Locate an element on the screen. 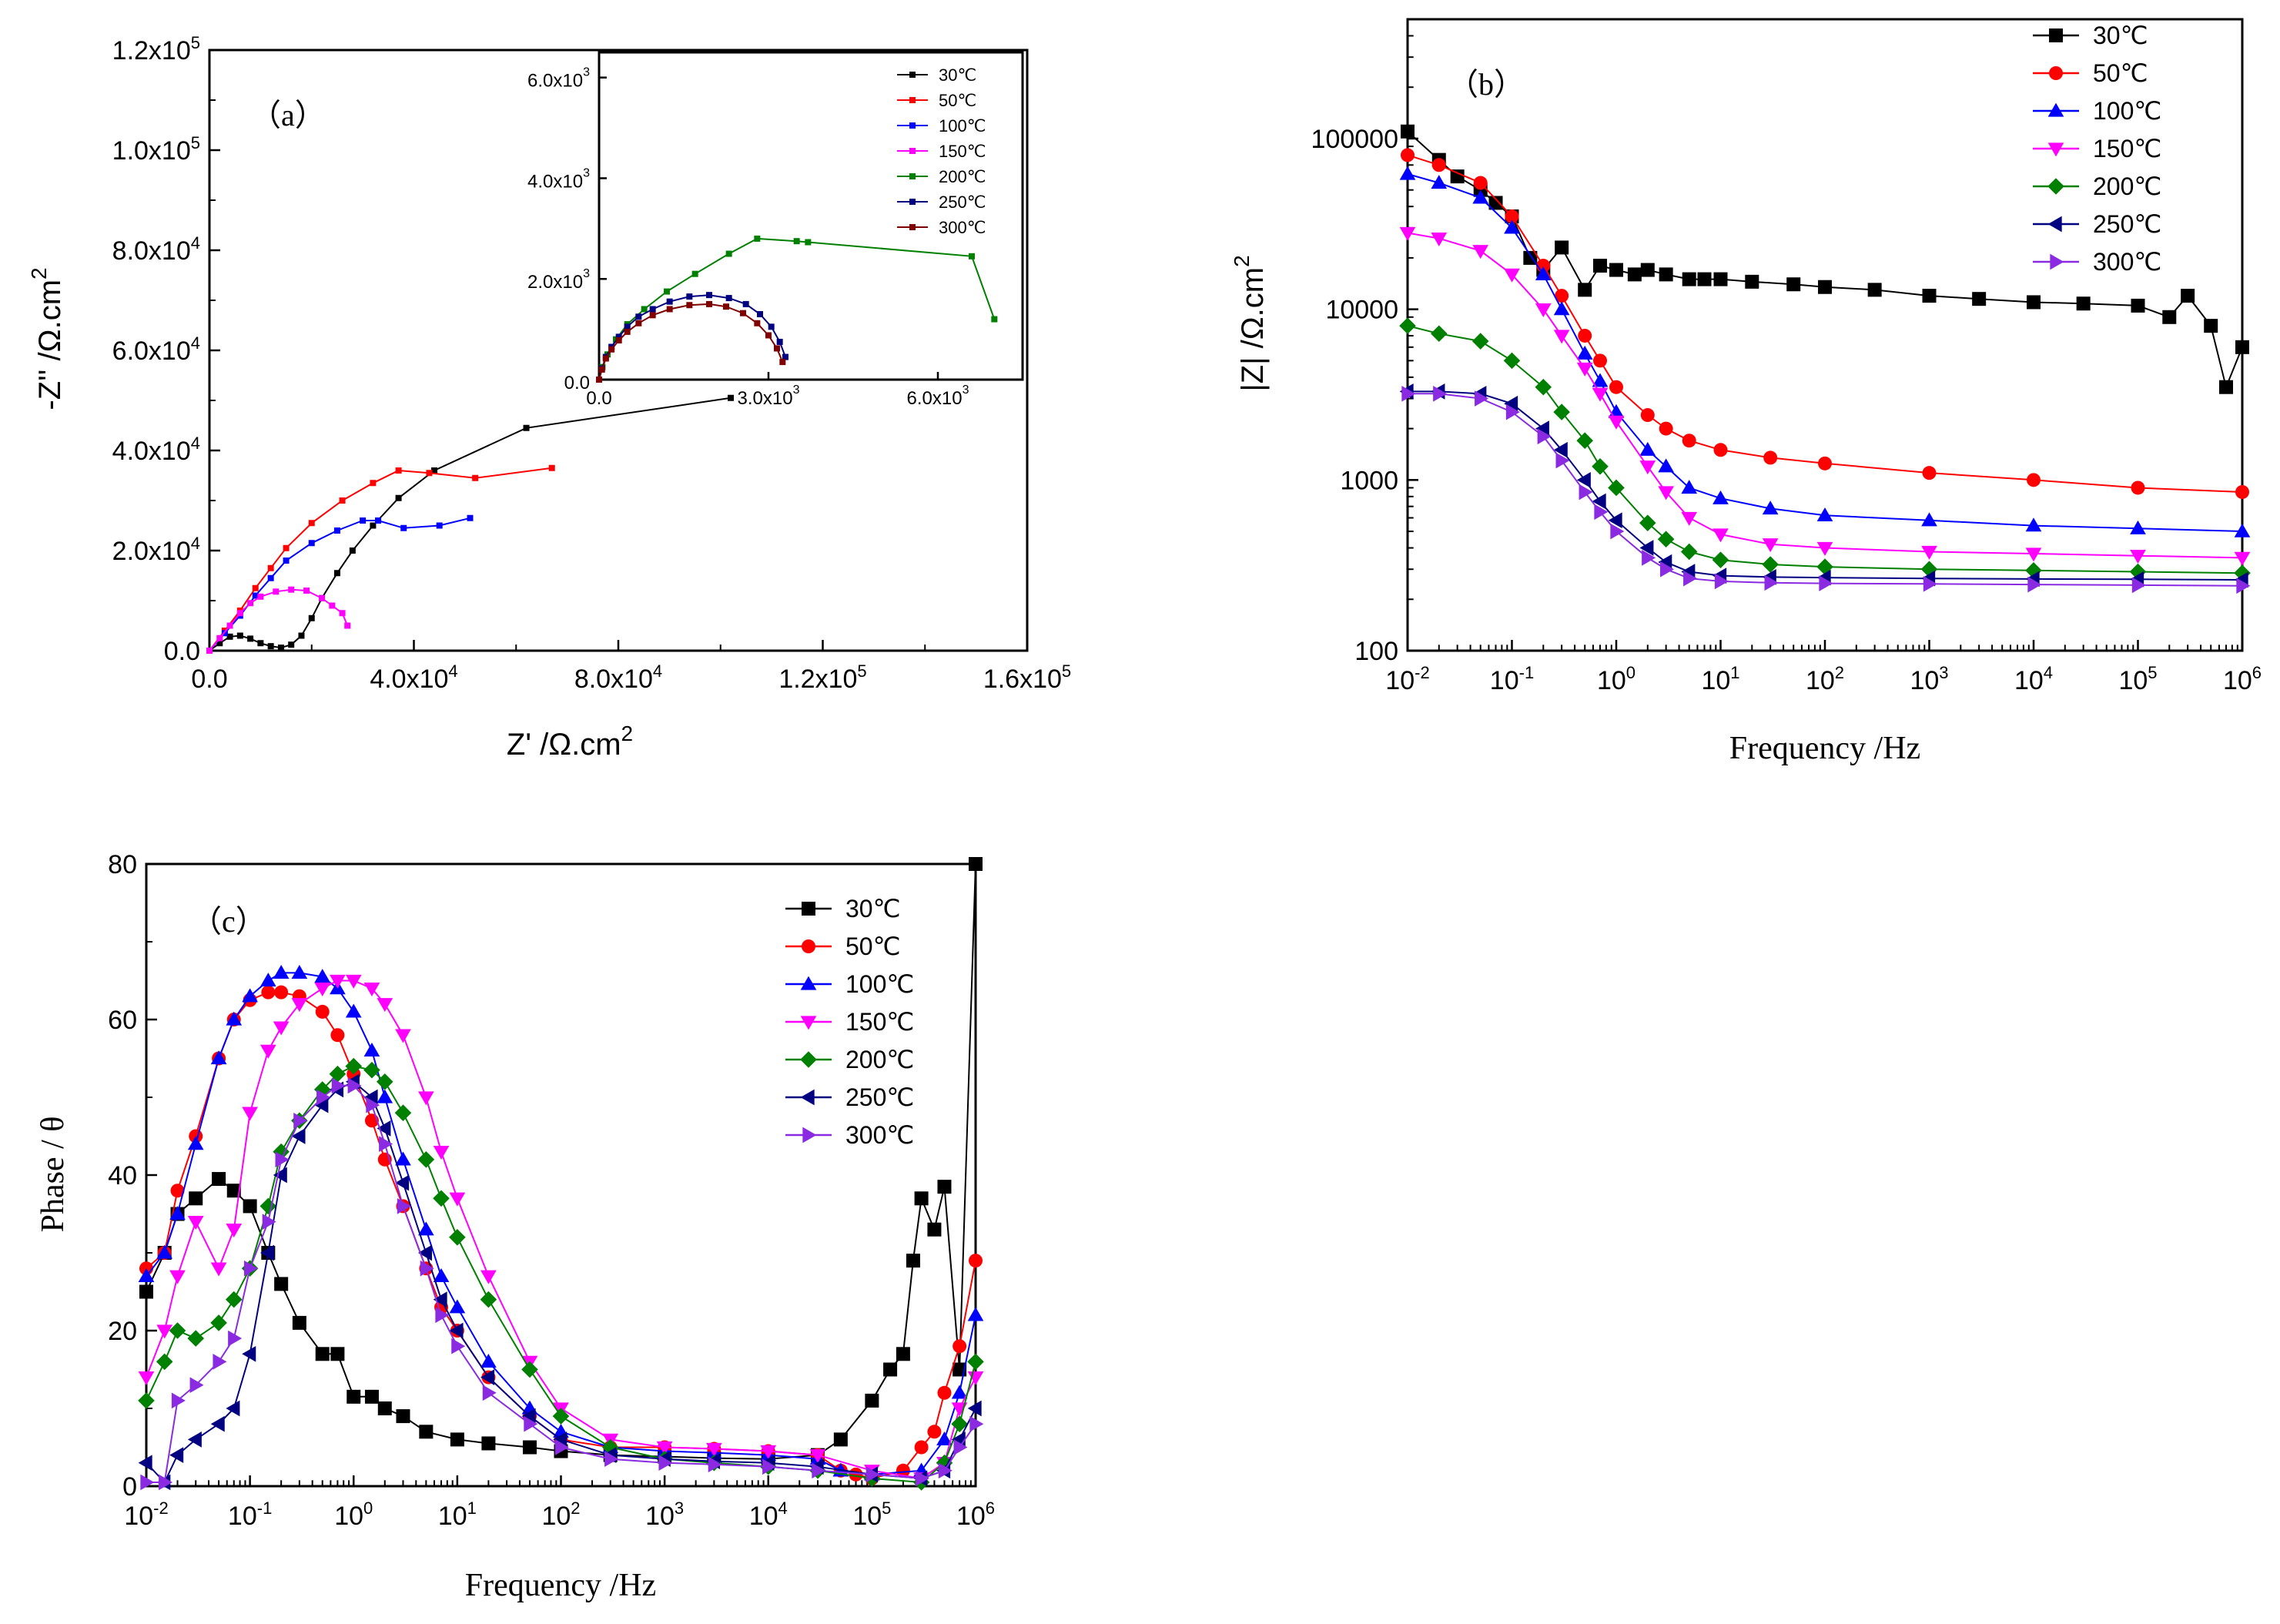 Image resolution: width=2280 pixels, height=1624 pixels. y-tick-label: 10000 is located at coordinates (1362, 310).